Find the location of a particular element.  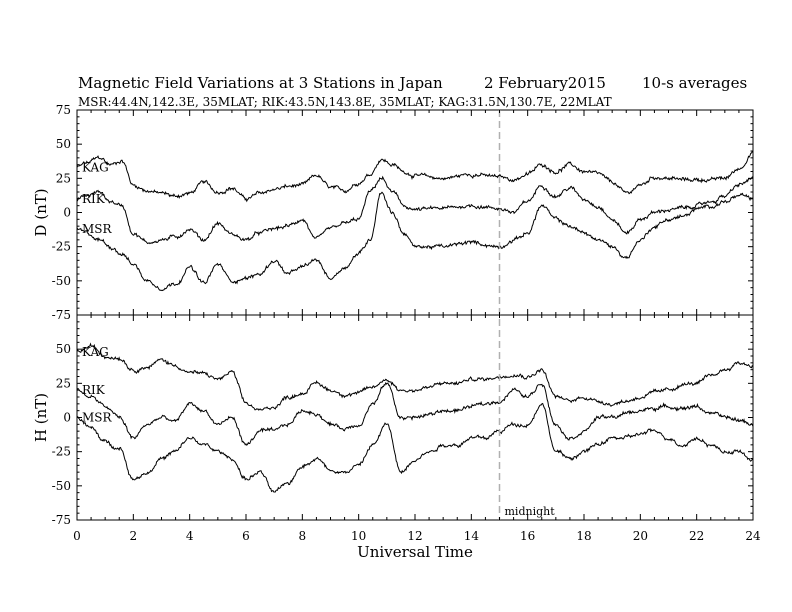

chart-date: 2 February2015 is located at coordinates (545, 83).